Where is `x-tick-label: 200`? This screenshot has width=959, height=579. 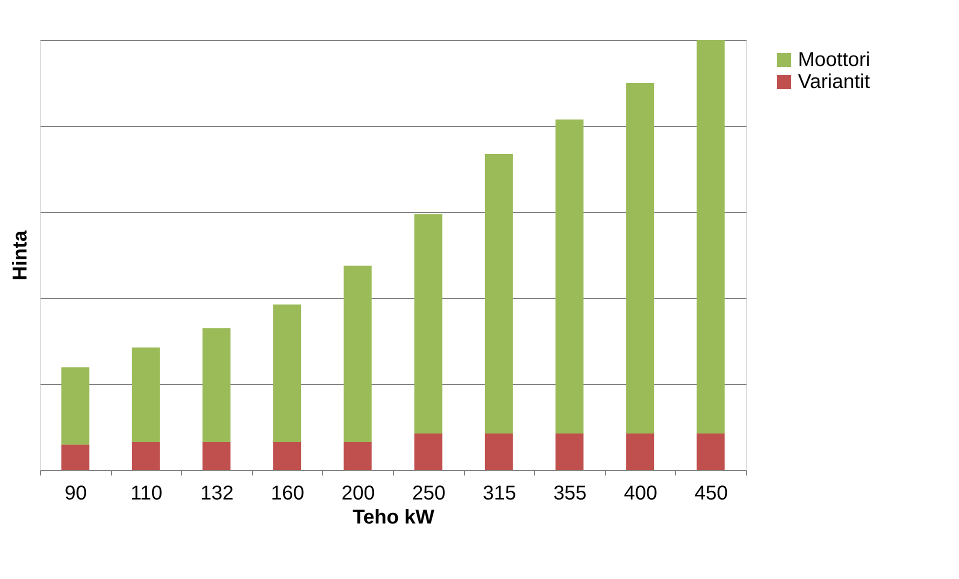
x-tick-label: 200 is located at coordinates (358, 493).